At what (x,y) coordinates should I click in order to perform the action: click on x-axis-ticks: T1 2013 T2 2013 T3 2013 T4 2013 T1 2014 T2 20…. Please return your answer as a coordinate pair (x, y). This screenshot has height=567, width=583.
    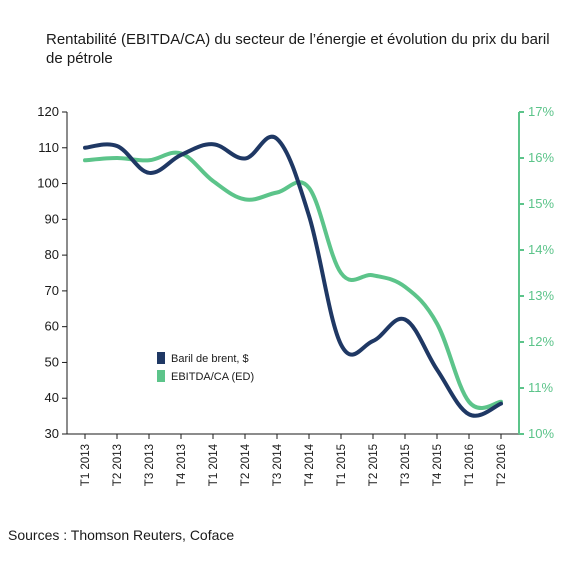
    Looking at the image, I should click on (294, 460).